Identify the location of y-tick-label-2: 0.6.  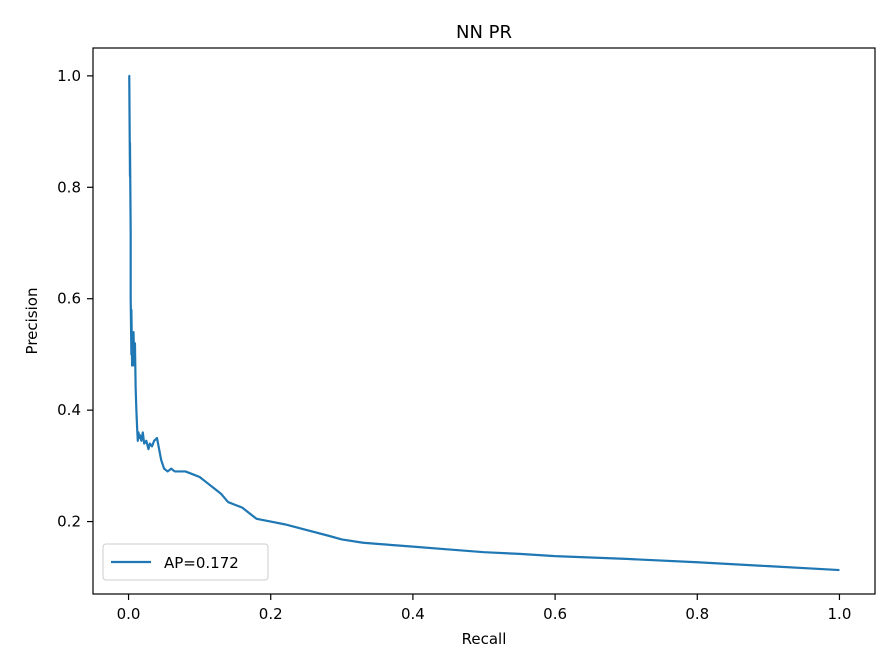
(69, 299).